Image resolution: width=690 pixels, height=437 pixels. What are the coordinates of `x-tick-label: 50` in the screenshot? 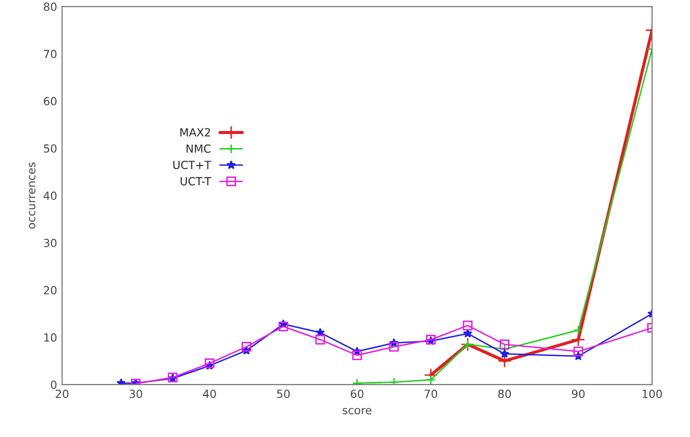 It's located at (283, 394).